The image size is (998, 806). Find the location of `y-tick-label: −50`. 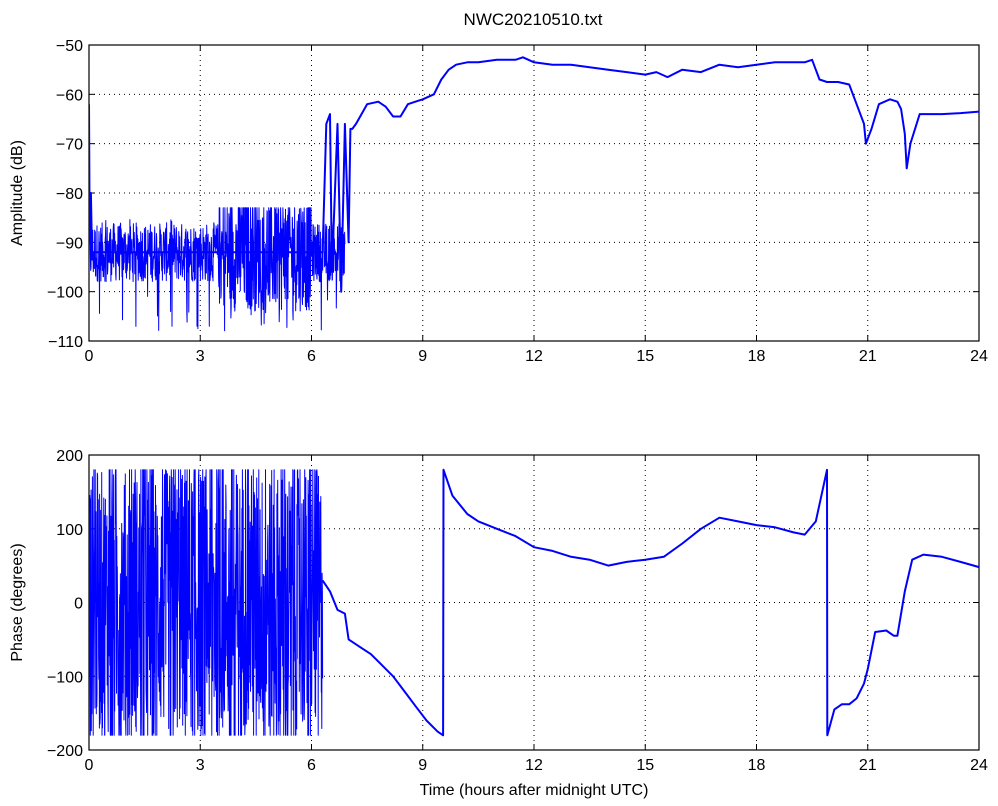

y-tick-label: −50 is located at coordinates (69, 46).